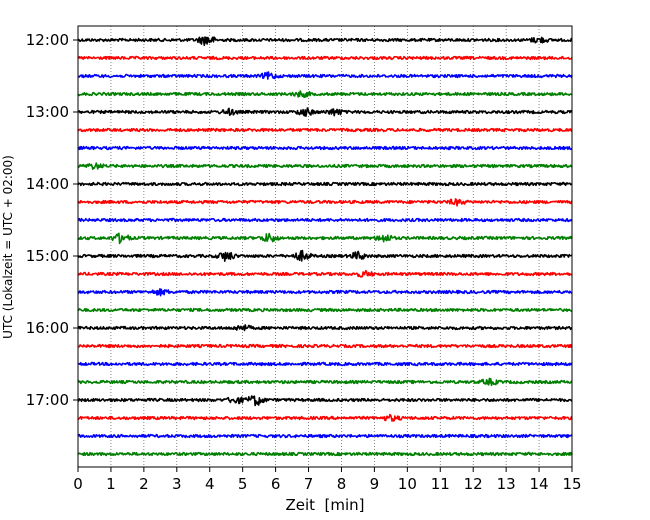 Image resolution: width=650 pixels, height=520 pixels. I want to click on x-tick-label: 4, so click(210, 484).